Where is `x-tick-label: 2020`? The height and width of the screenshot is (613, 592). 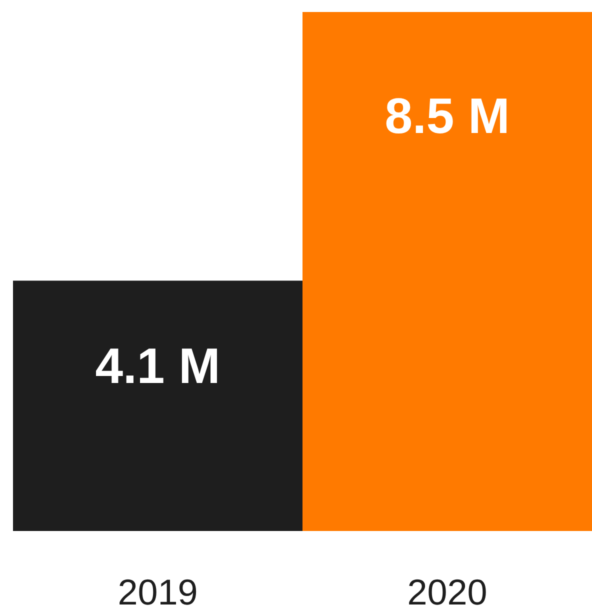
x-tick-label: 2020 is located at coordinates (447, 592).